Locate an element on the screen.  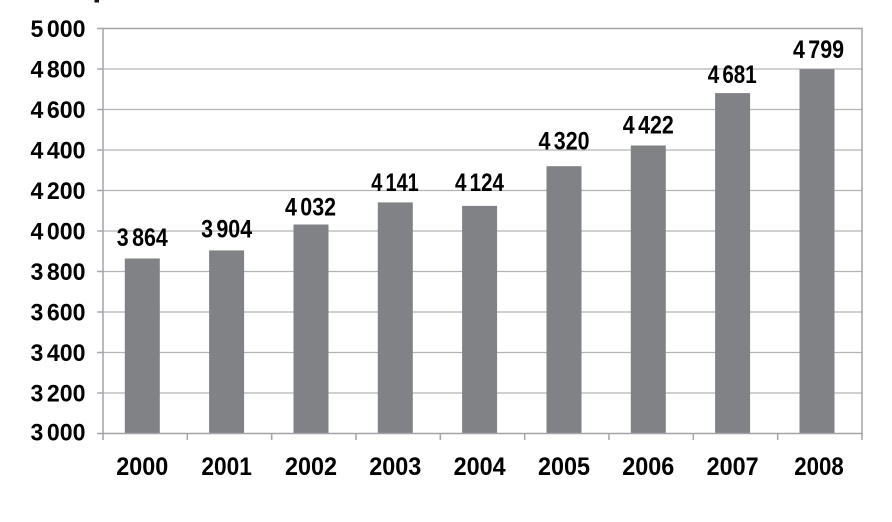
svg-text: 2002 is located at coordinates (311, 467).